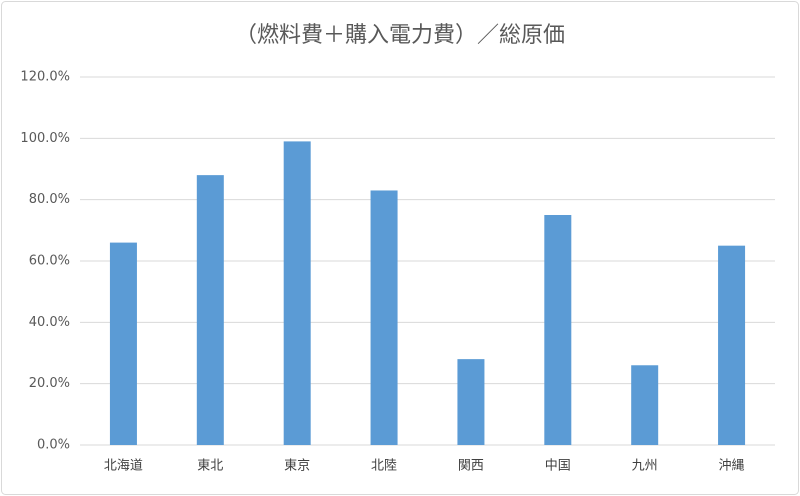  Describe the element at coordinates (45, 138) in the screenshot. I see `y-tick-label: 100.0%` at that location.